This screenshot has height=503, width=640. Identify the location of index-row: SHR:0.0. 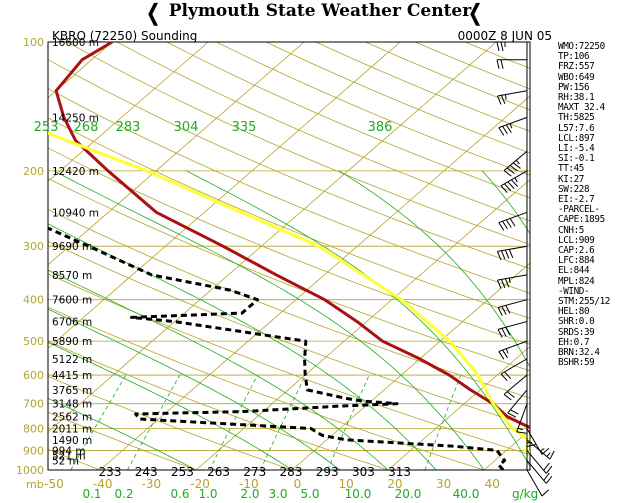
(576, 322).